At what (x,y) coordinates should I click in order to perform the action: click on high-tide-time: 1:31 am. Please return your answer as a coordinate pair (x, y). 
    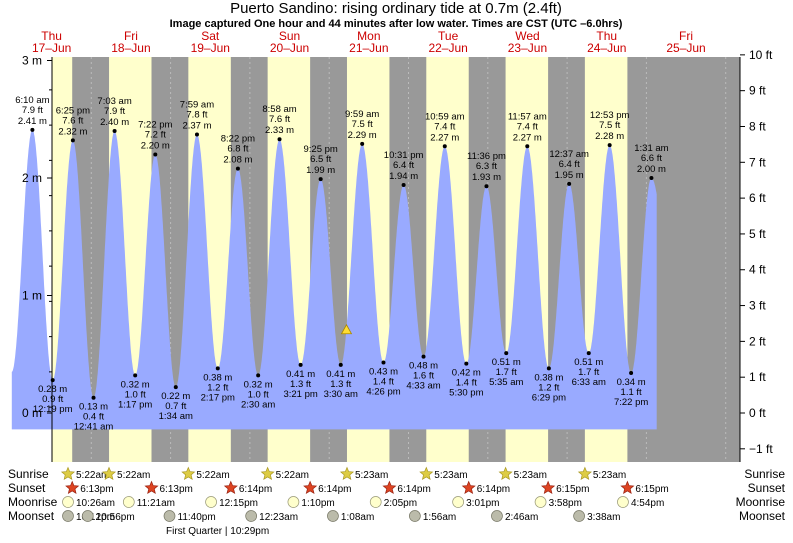
    Looking at the image, I should click on (651, 148).